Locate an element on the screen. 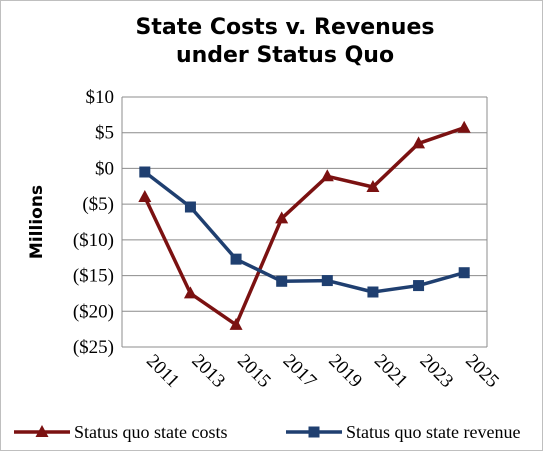  y-axis-label: Millions is located at coordinates (37, 222).